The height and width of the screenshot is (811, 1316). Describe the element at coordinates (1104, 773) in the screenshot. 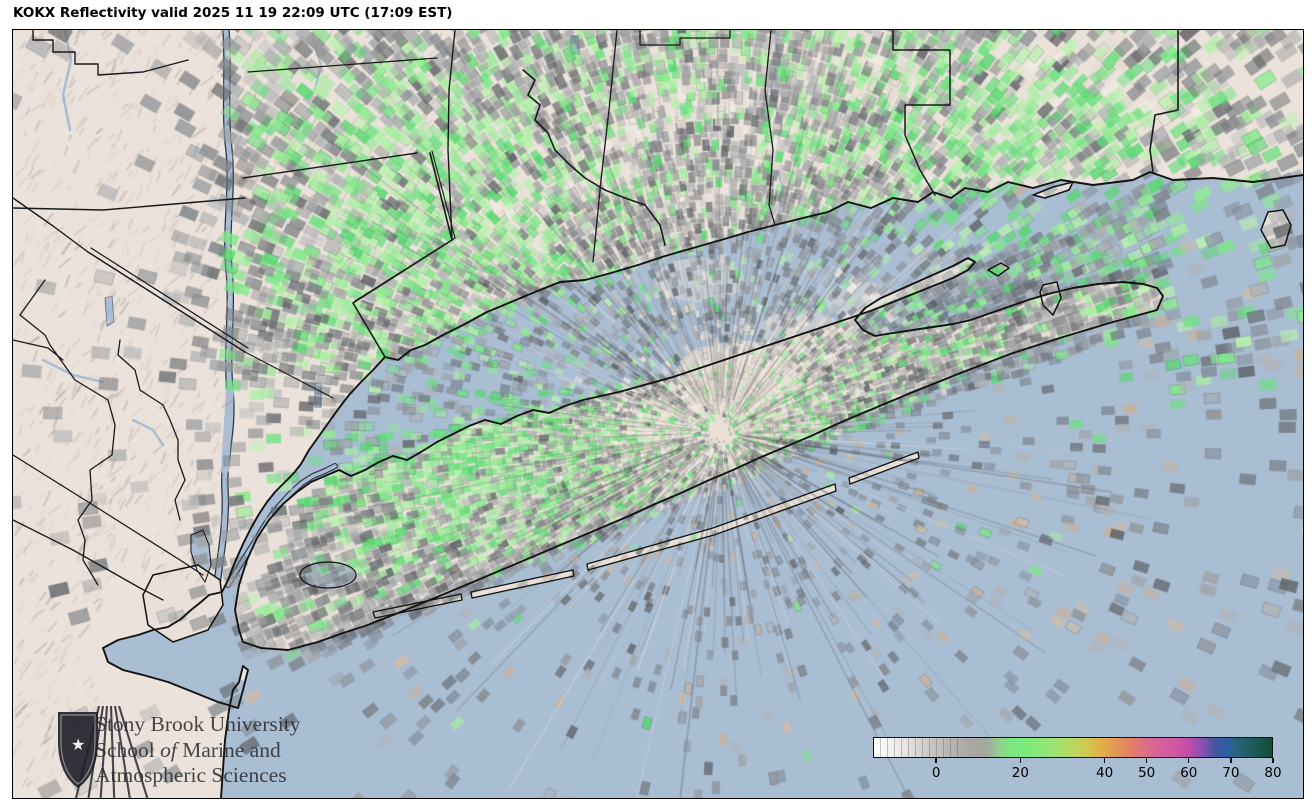

I see `colorbar-tick-label: 40` at that location.